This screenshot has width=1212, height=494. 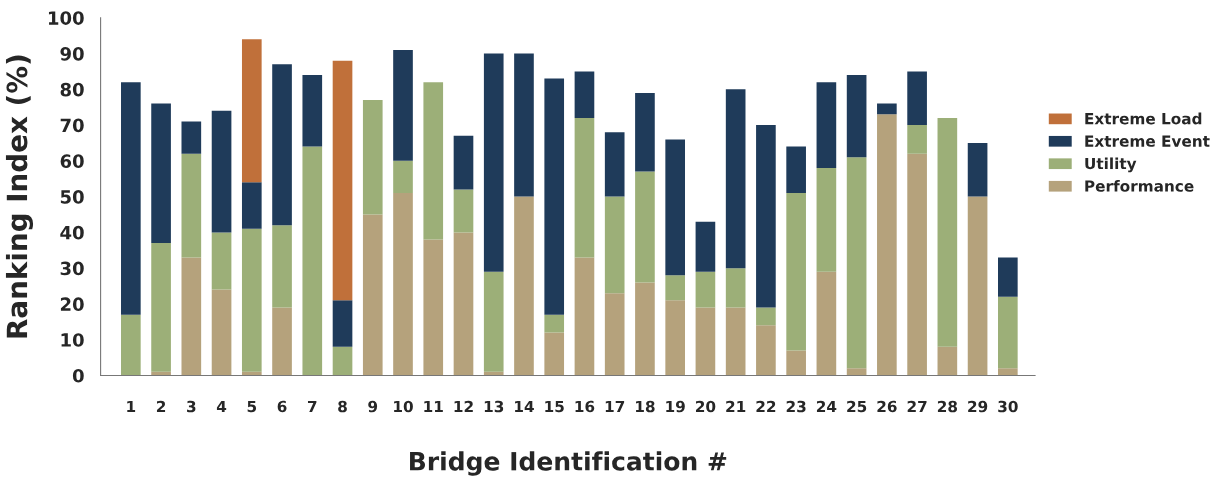 I want to click on x-tick-label: 19, so click(x=675, y=406).